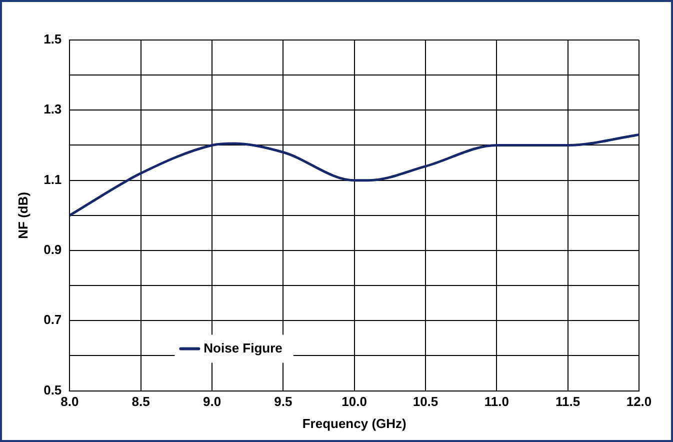 The height and width of the screenshot is (442, 673). What do you see at coordinates (141, 402) in the screenshot?
I see `x-tick-label: 8.5` at bounding box center [141, 402].